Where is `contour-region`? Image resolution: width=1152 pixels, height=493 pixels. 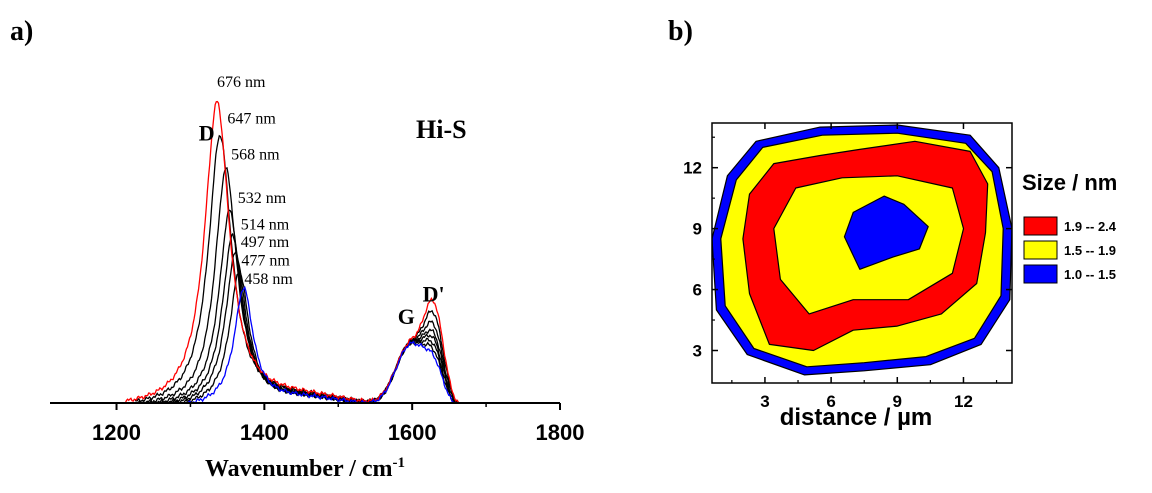 contour-region is located at coordinates (886, 232).